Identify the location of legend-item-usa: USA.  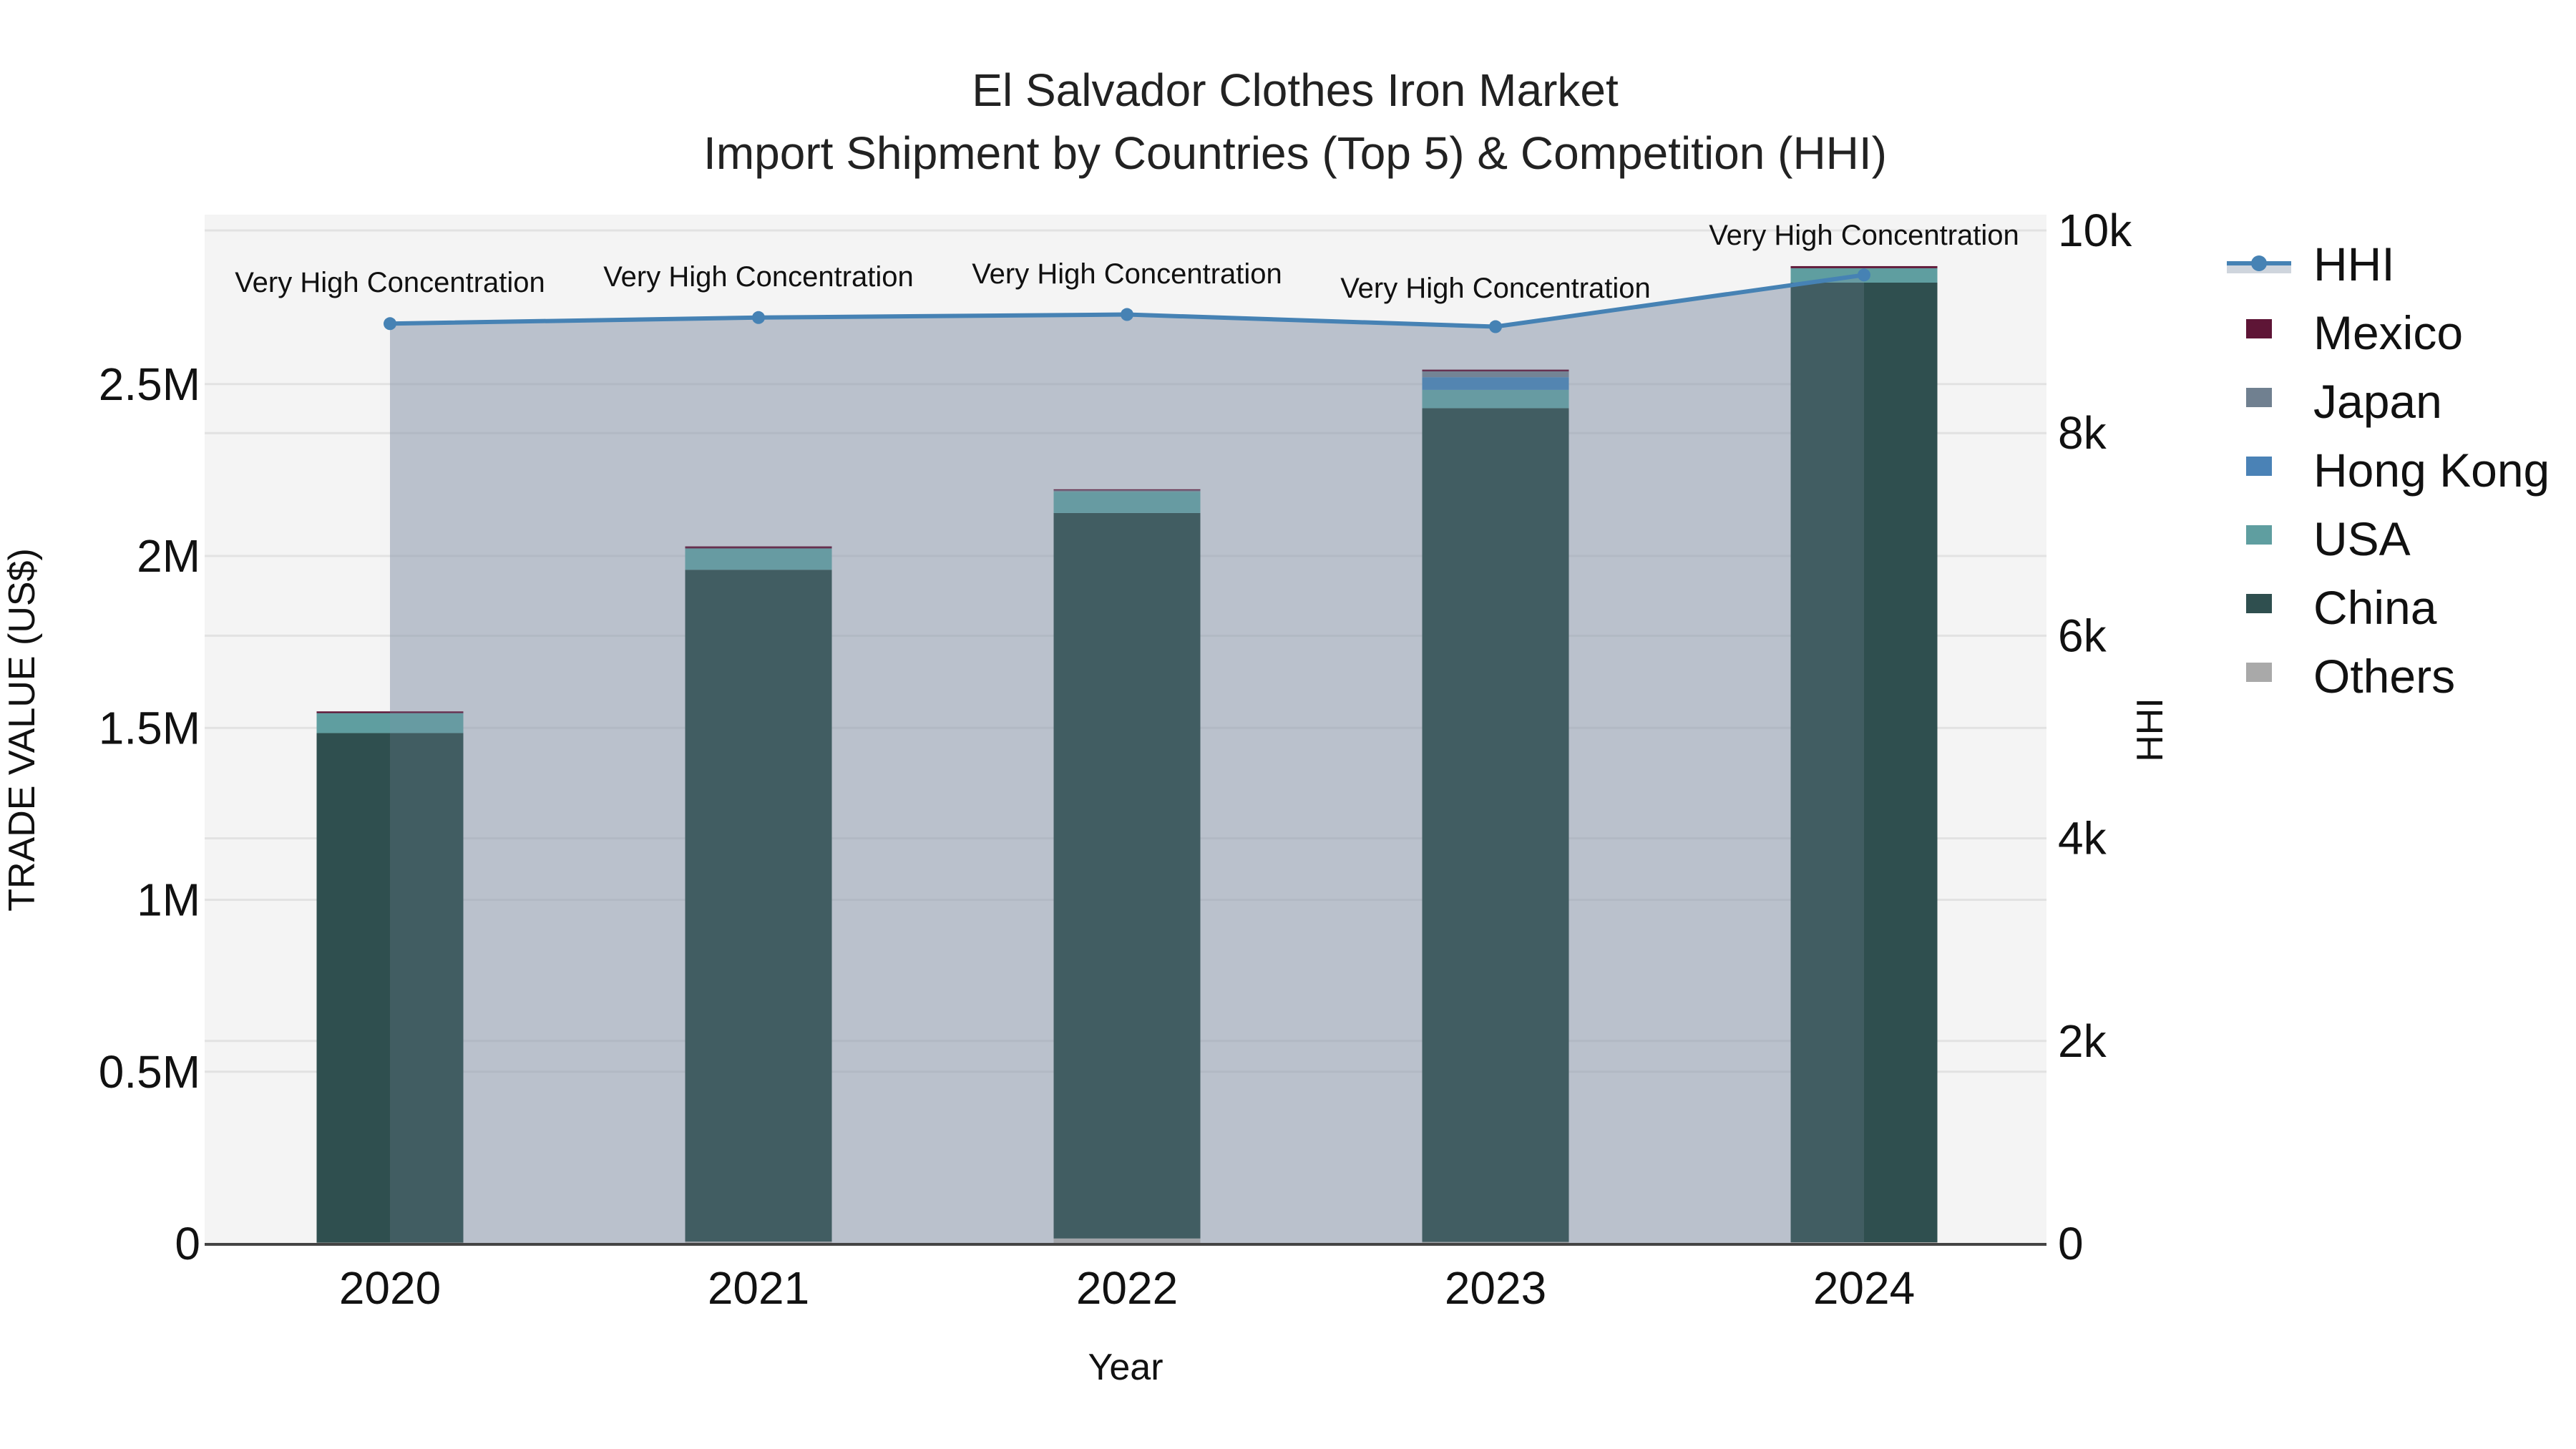
(2328, 538).